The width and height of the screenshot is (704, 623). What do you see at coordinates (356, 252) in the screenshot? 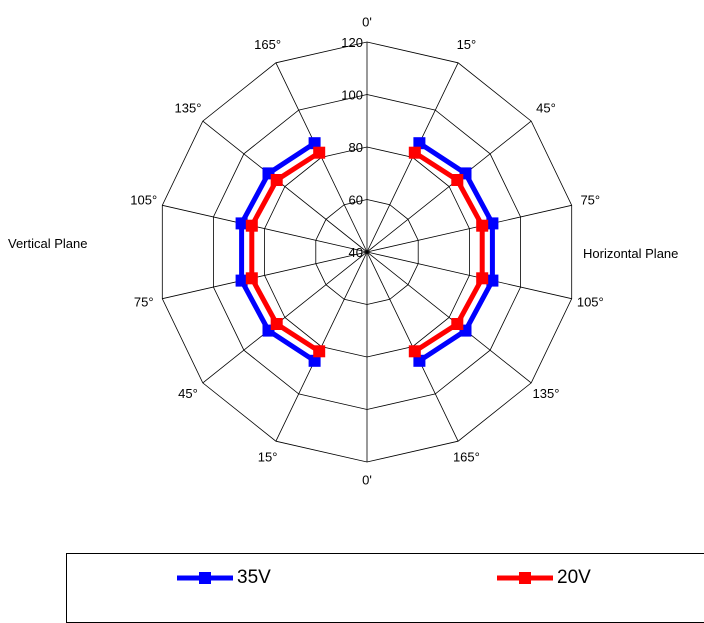
I see `radial-tick-40: 40` at bounding box center [356, 252].